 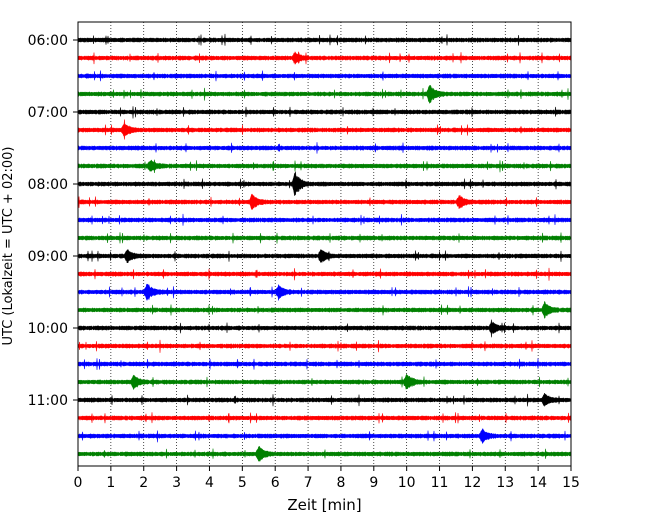 What do you see at coordinates (53, 221) in the screenshot?
I see `y-axis-ticks: 06:00 07:00 08:00 09:00 10:00 11:00` at bounding box center [53, 221].